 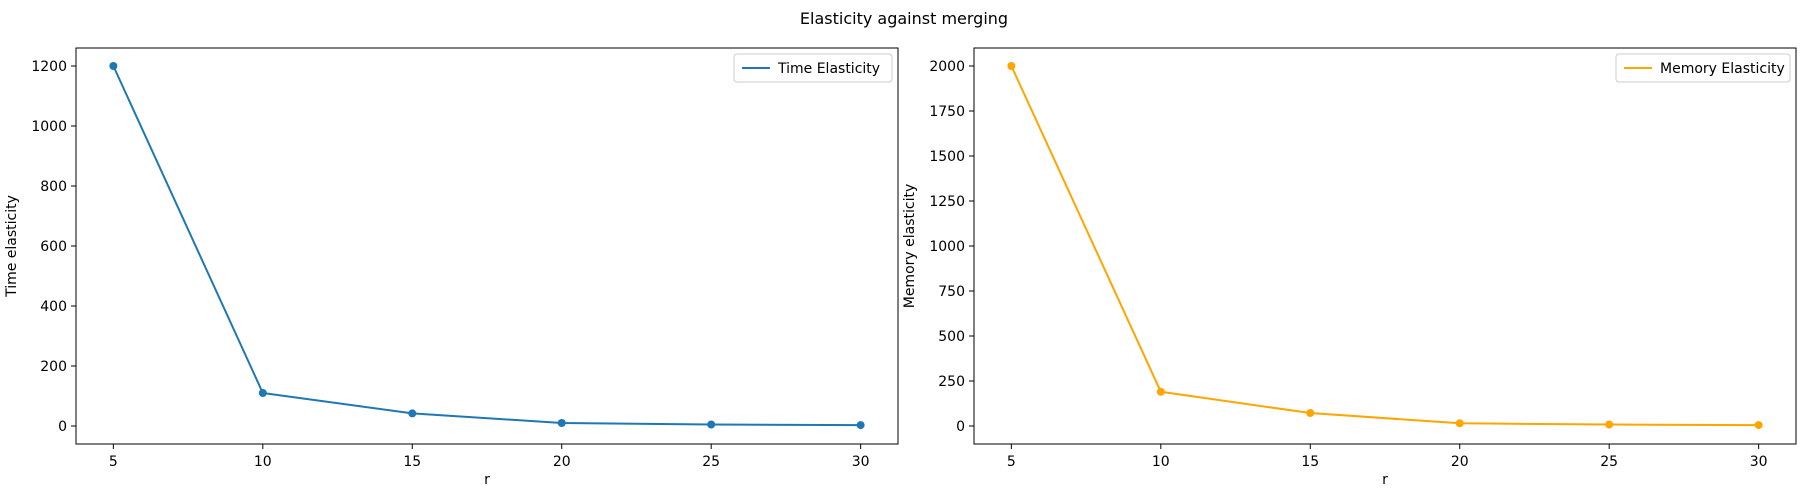 What do you see at coordinates (113, 462) in the screenshot?
I see `chart-0-x-tick-label: 5` at bounding box center [113, 462].